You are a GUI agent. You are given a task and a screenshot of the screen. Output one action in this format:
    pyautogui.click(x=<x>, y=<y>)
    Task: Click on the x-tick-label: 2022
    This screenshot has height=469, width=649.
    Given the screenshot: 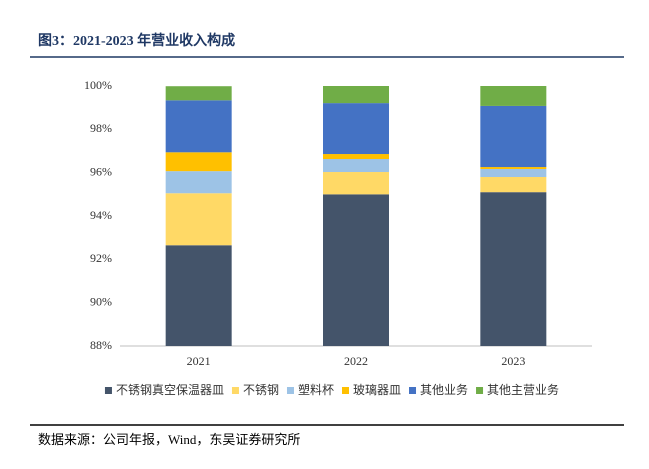 What is the action you would take?
    pyautogui.click(x=356, y=361)
    